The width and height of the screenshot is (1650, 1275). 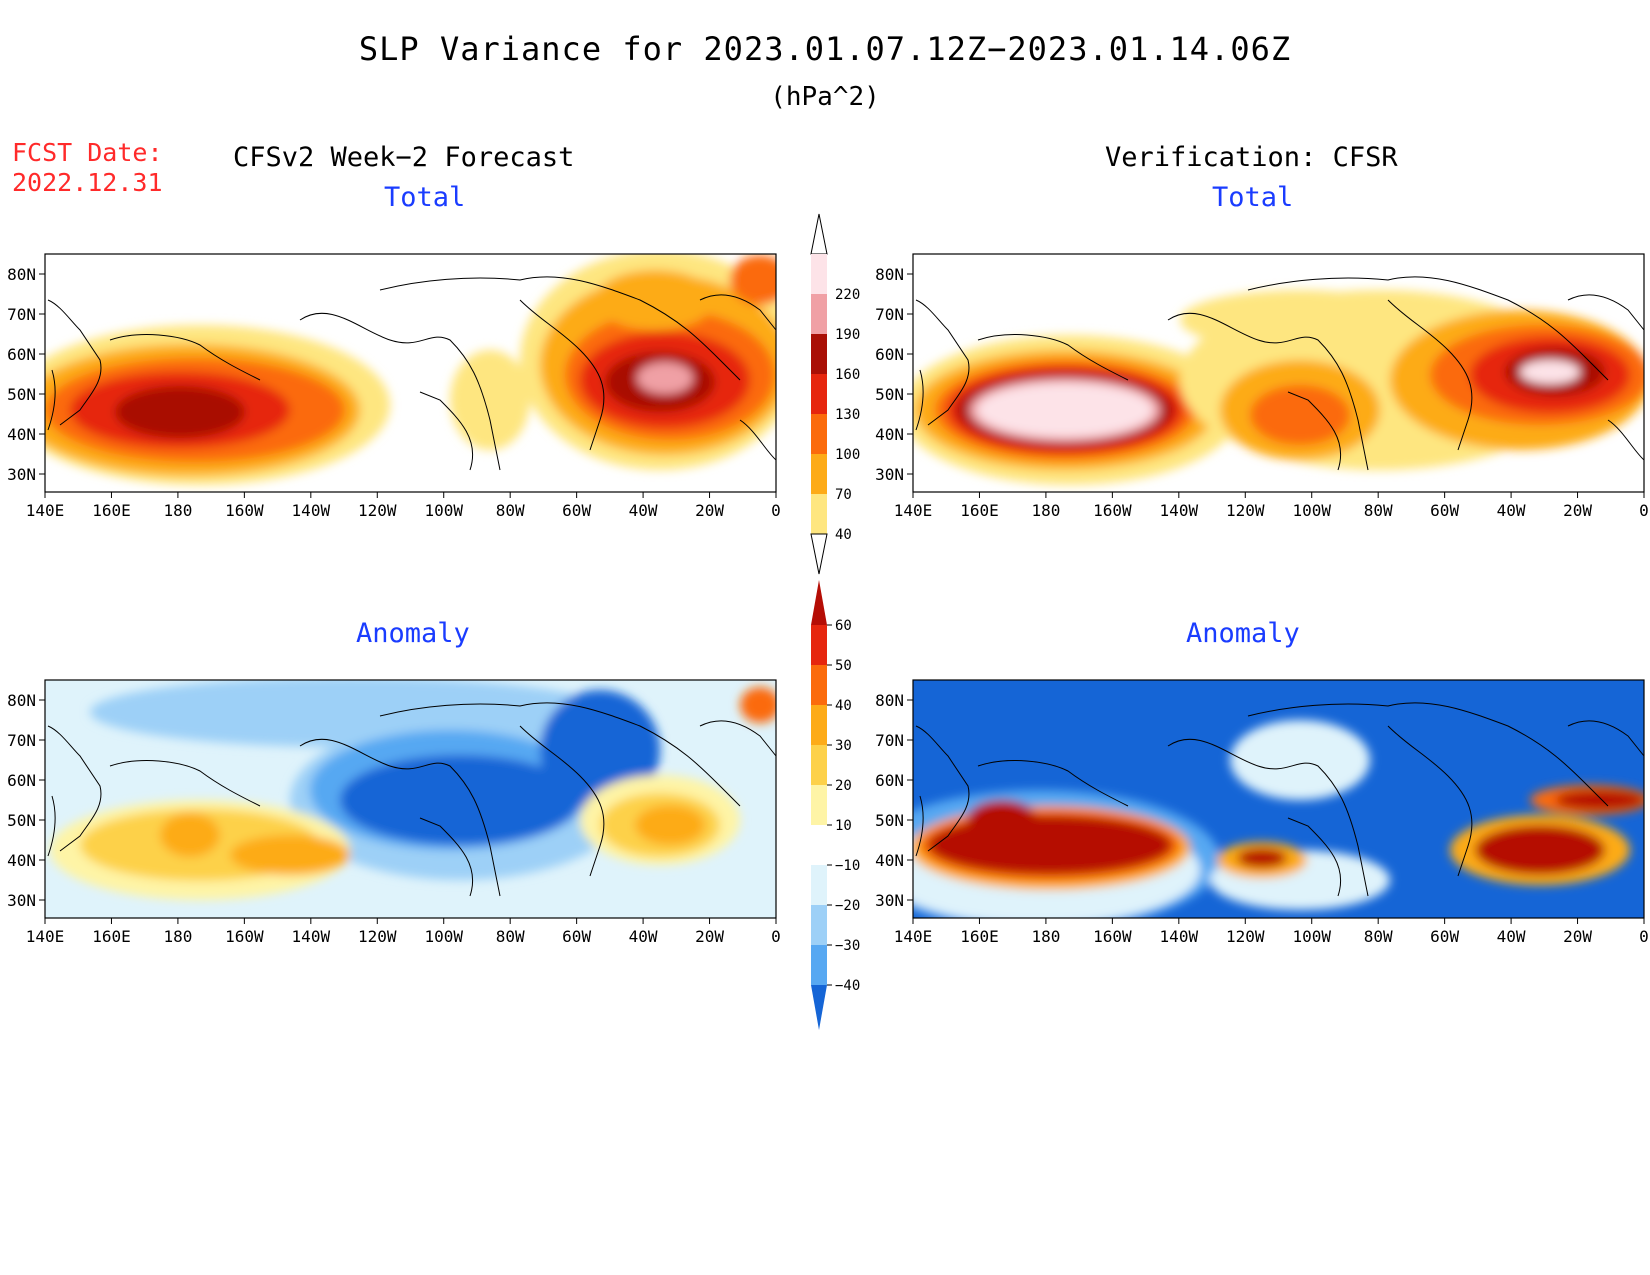 I want to click on units-label: (hPa^2), so click(x=825, y=97).